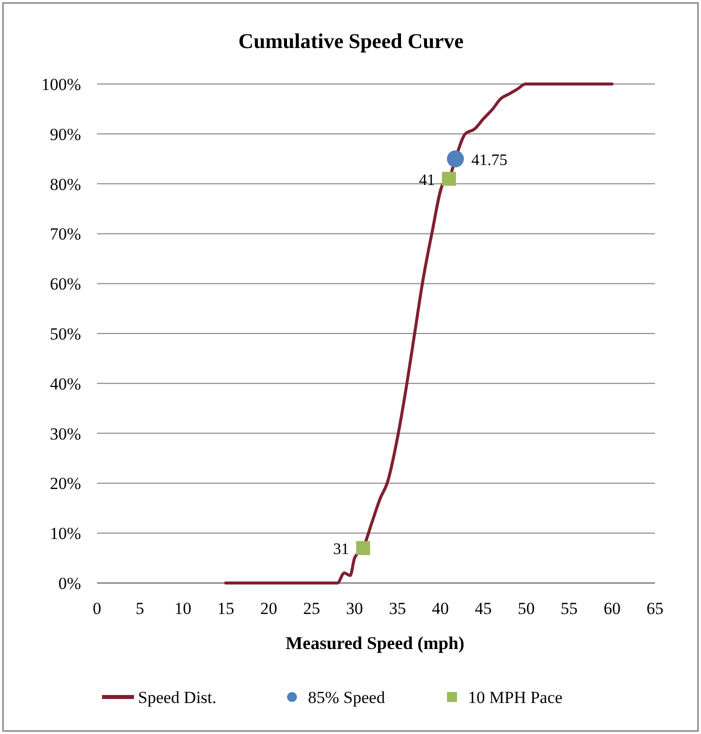  What do you see at coordinates (341, 549) in the screenshot?
I see `annotation: 31` at bounding box center [341, 549].